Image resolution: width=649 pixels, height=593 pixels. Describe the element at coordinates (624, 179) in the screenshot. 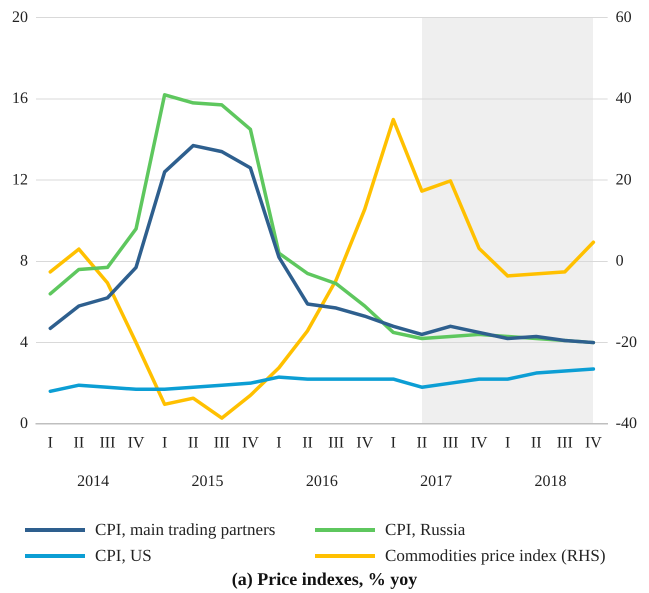

I see `y2-tick-label: 20` at that location.